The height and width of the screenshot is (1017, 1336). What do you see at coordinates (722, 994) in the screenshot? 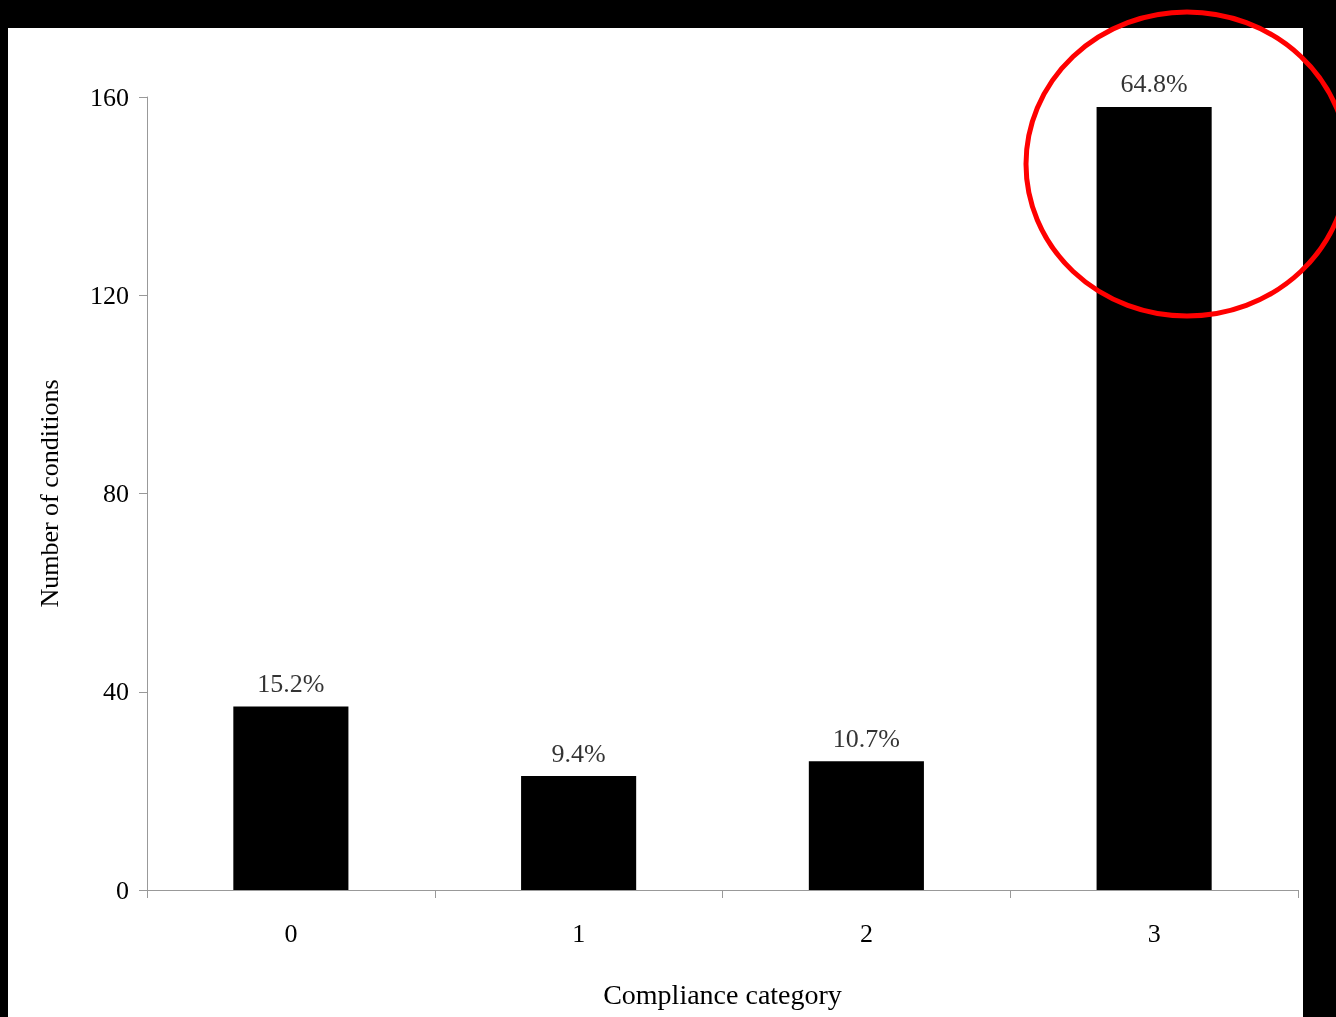
I see `x-axis-title: Compliance category` at bounding box center [722, 994].